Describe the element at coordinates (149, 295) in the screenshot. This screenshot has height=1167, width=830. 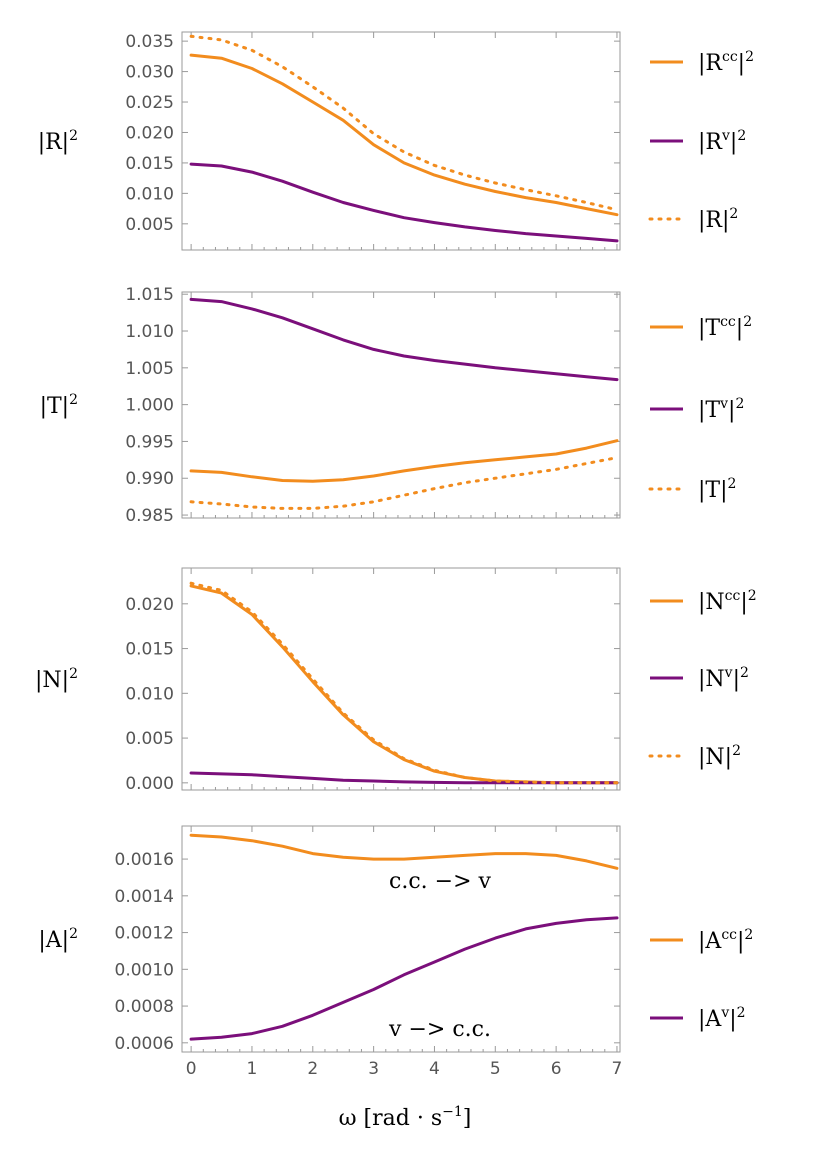
I see `y-tick-label: 1.015` at that location.